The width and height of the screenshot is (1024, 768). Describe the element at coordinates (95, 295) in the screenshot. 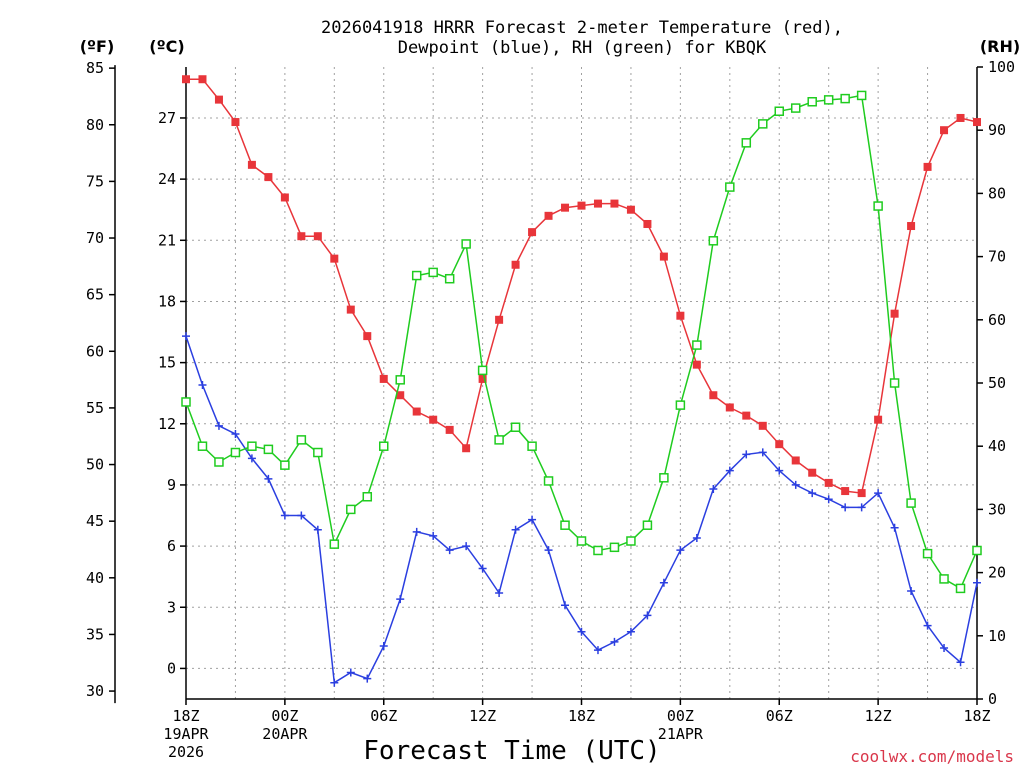

I see `fahrenheit-tick-label: 65` at that location.